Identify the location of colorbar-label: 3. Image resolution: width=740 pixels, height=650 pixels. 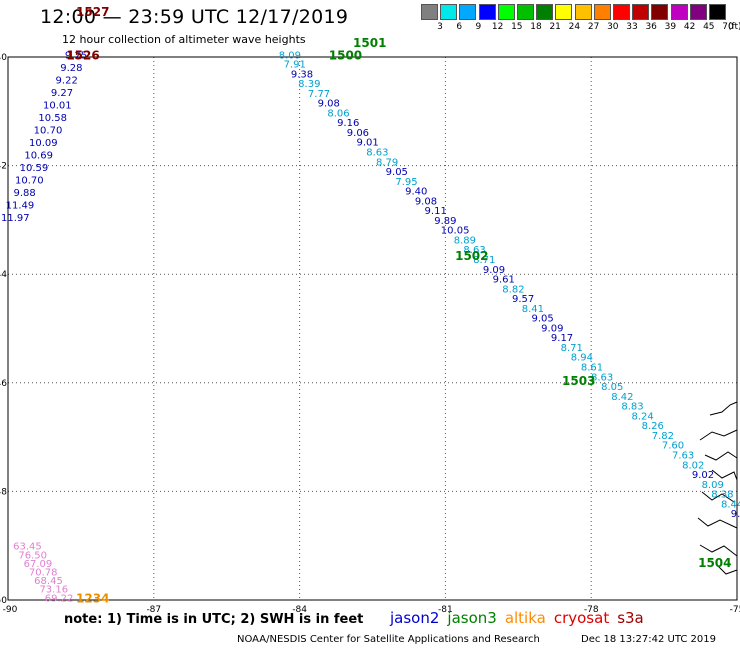
(440, 27).